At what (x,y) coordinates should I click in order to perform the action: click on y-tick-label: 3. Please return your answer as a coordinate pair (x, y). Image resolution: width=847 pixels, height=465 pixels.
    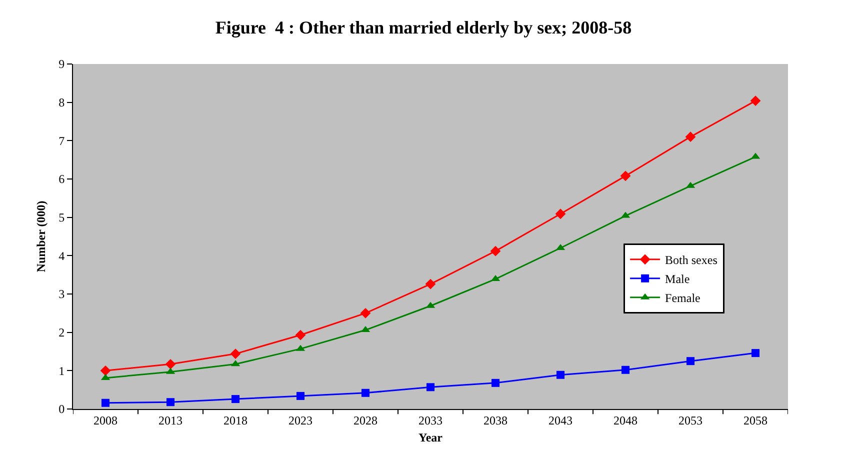
    Looking at the image, I should click on (61, 294).